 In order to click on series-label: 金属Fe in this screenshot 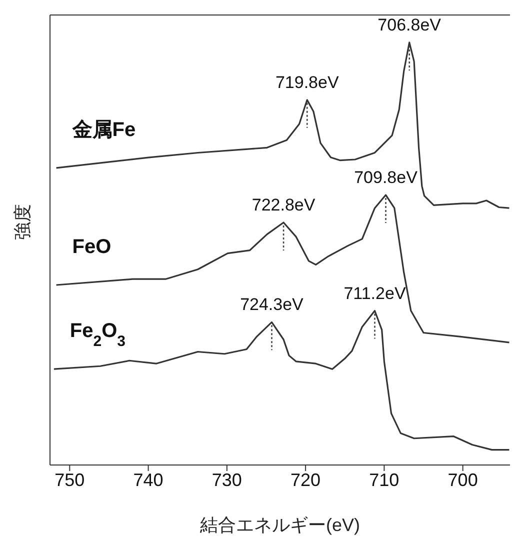, I will do `click(103, 129)`.